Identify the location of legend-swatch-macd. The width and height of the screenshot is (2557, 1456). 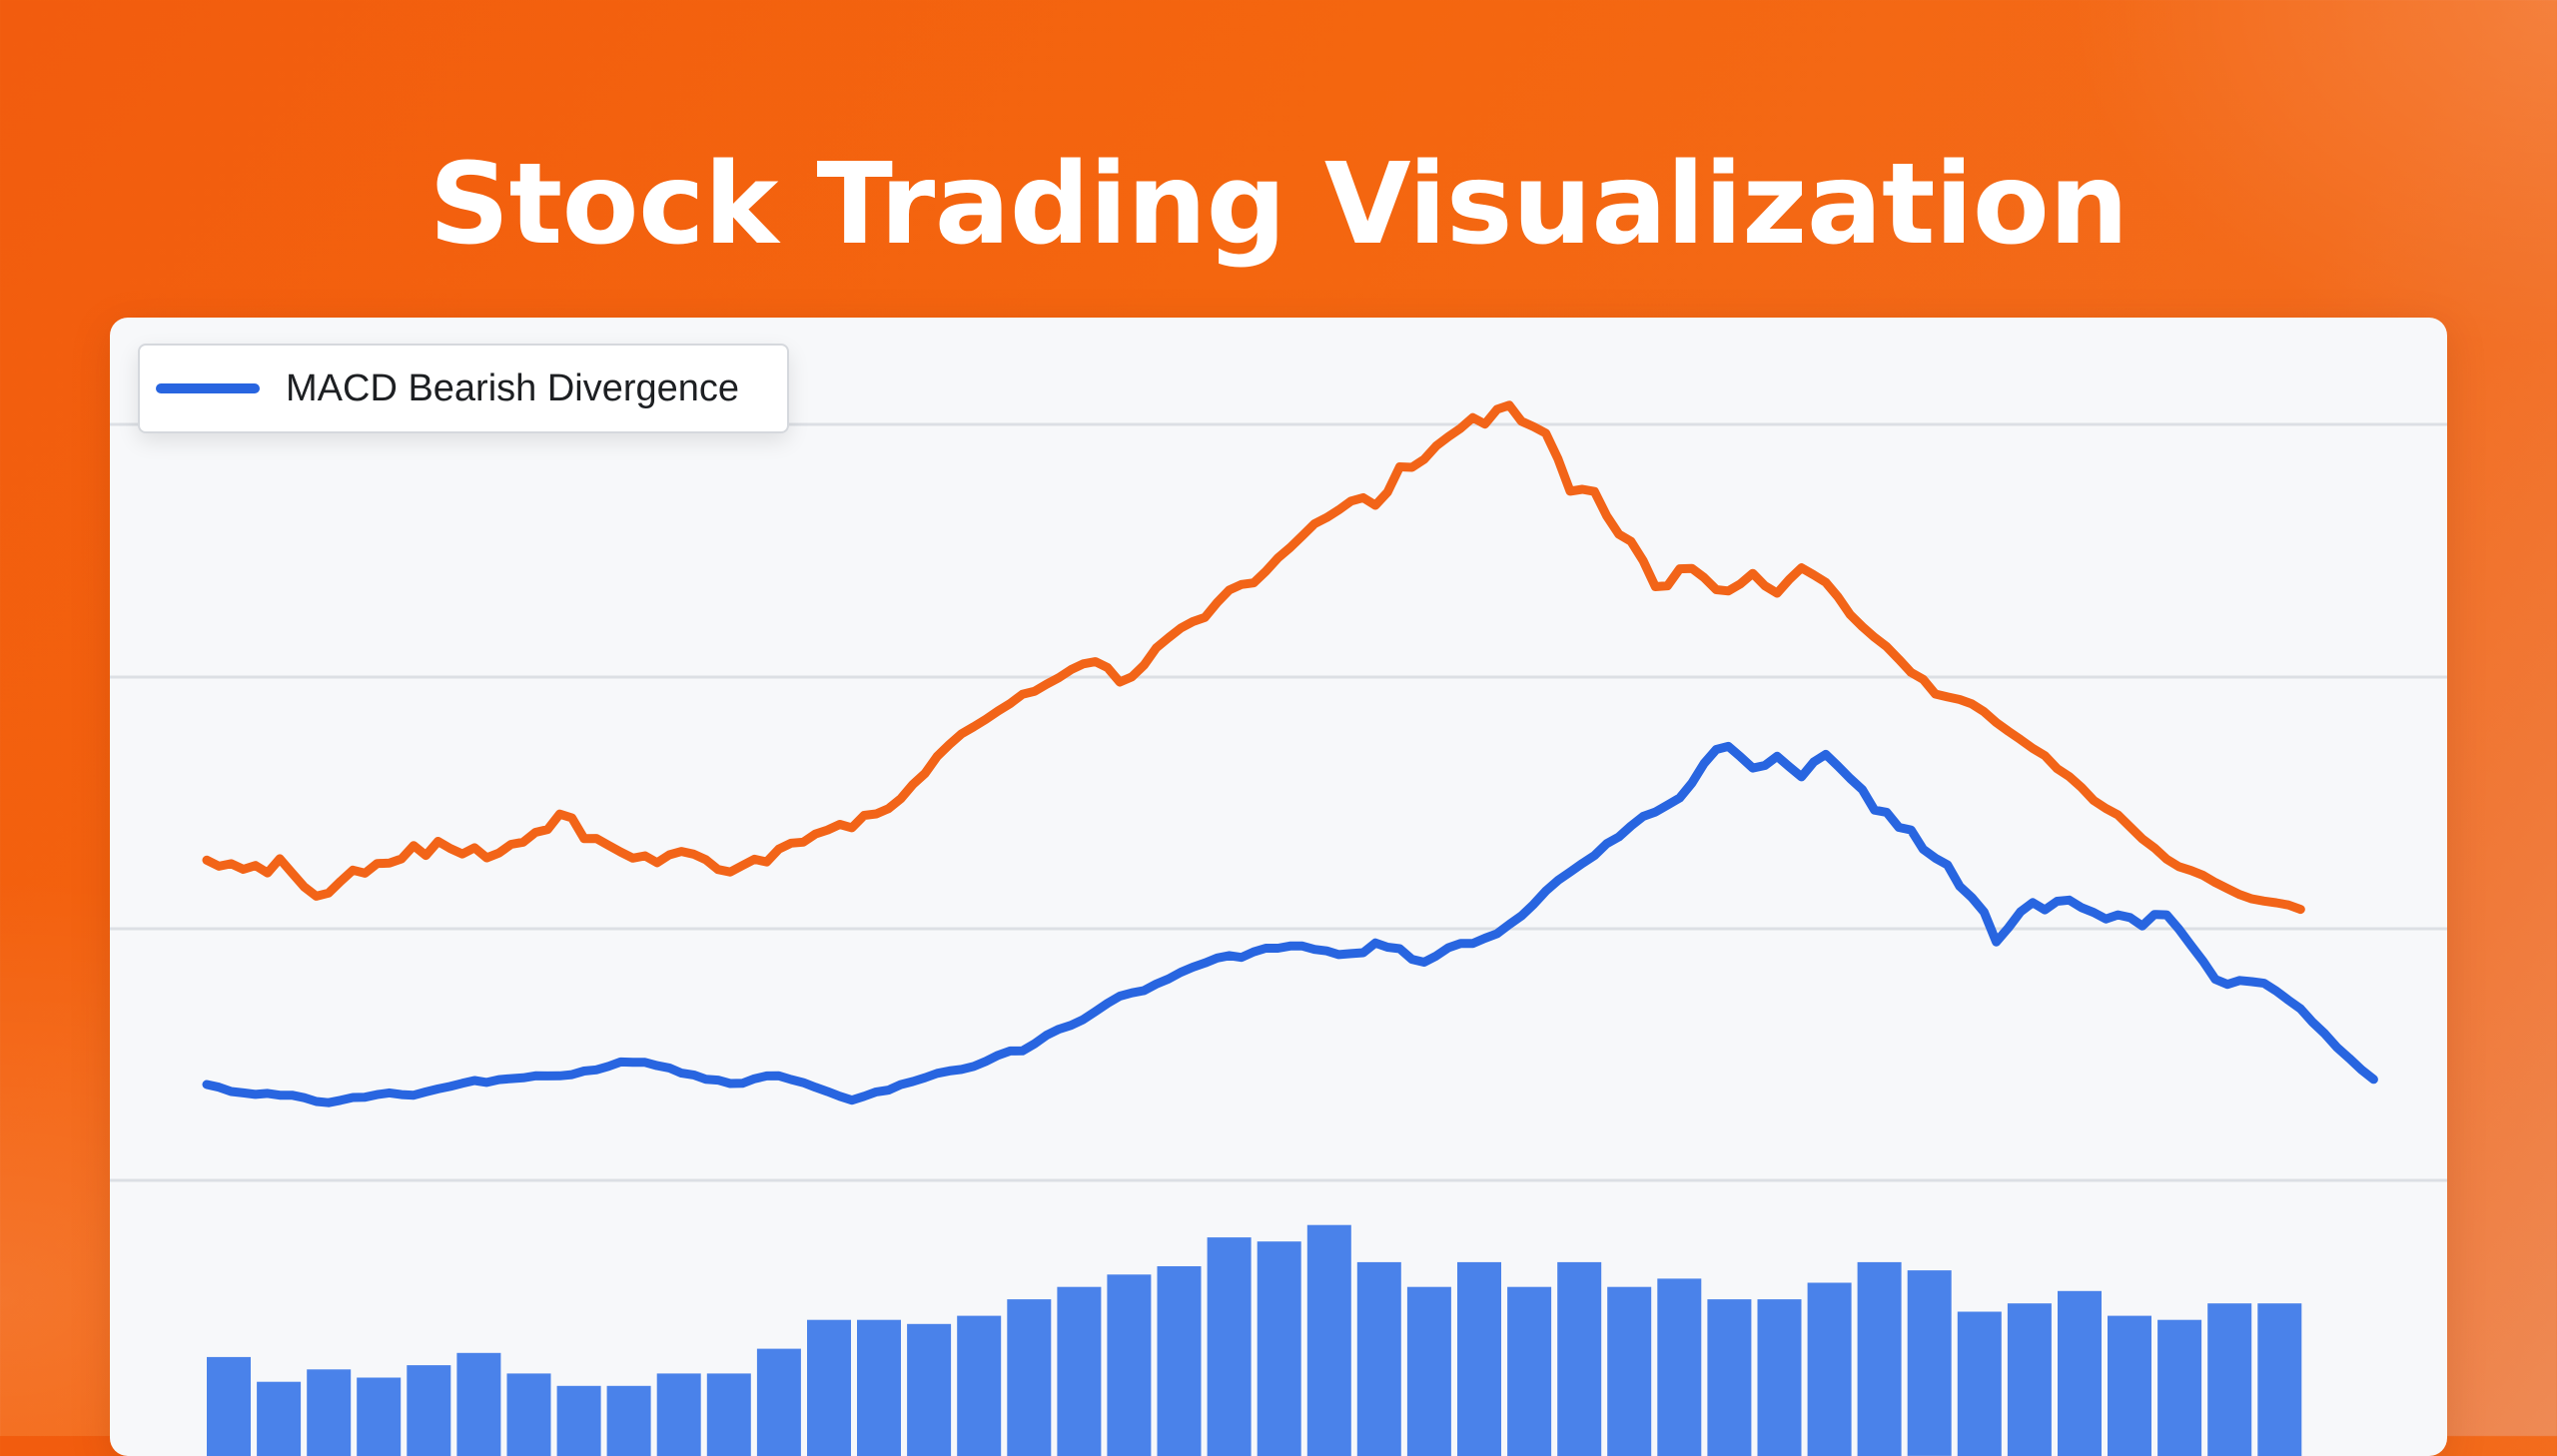
(208, 388).